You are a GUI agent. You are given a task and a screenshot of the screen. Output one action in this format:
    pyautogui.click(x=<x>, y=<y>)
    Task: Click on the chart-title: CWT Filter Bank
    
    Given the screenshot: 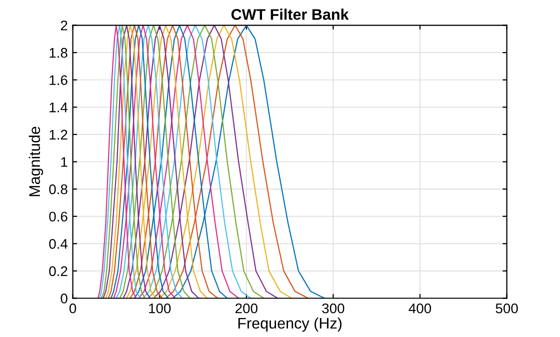 What is the action you would take?
    pyautogui.click(x=290, y=14)
    